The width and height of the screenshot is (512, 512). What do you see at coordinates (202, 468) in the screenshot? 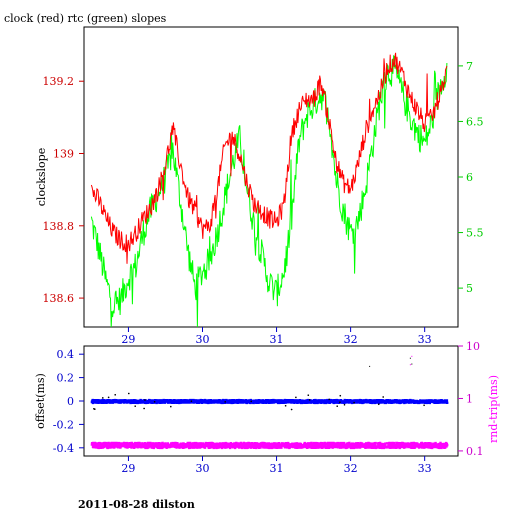
I see `bottom-x-tick-label: 30` at bounding box center [202, 468].